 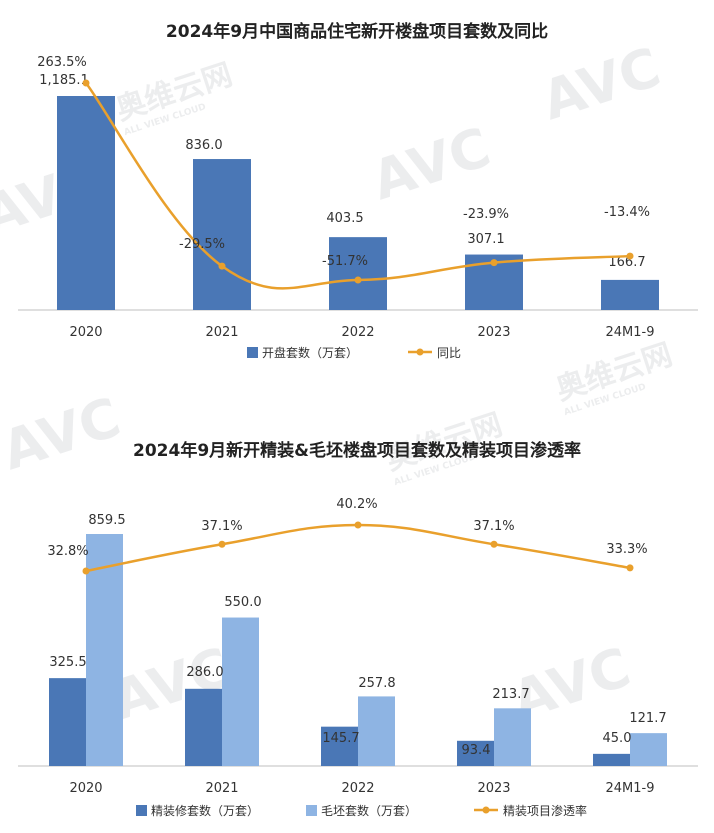 What do you see at coordinates (357, 31) in the screenshot?
I see `chart-1-title: 2024年9月中国商品住宅新开楼盘项目套数及同比` at bounding box center [357, 31].